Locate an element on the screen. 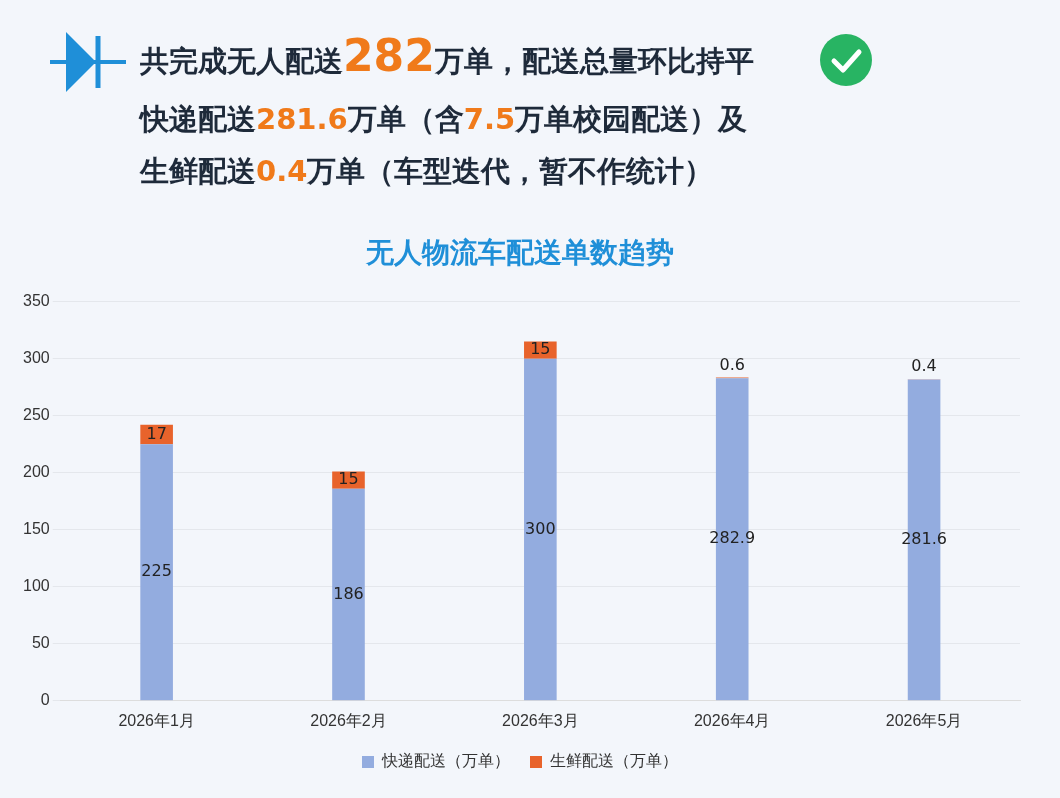  text: 生鲜配送0.4万单（车型迭代，暂不作统计） is located at coordinates (427, 171).